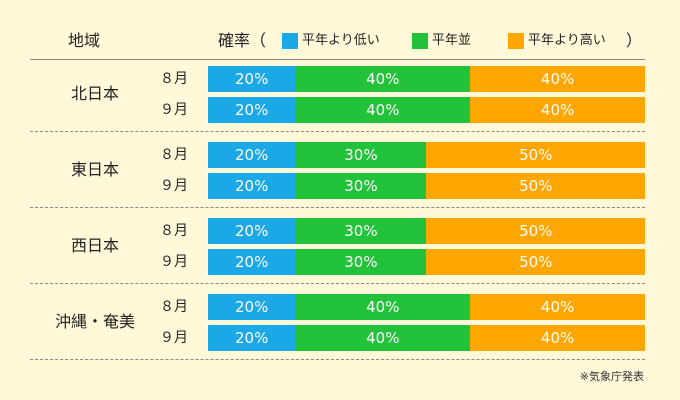 Image resolution: width=680 pixels, height=400 pixels. What do you see at coordinates (420, 41) in the screenshot?
I see `legend-swatch-normal` at bounding box center [420, 41].